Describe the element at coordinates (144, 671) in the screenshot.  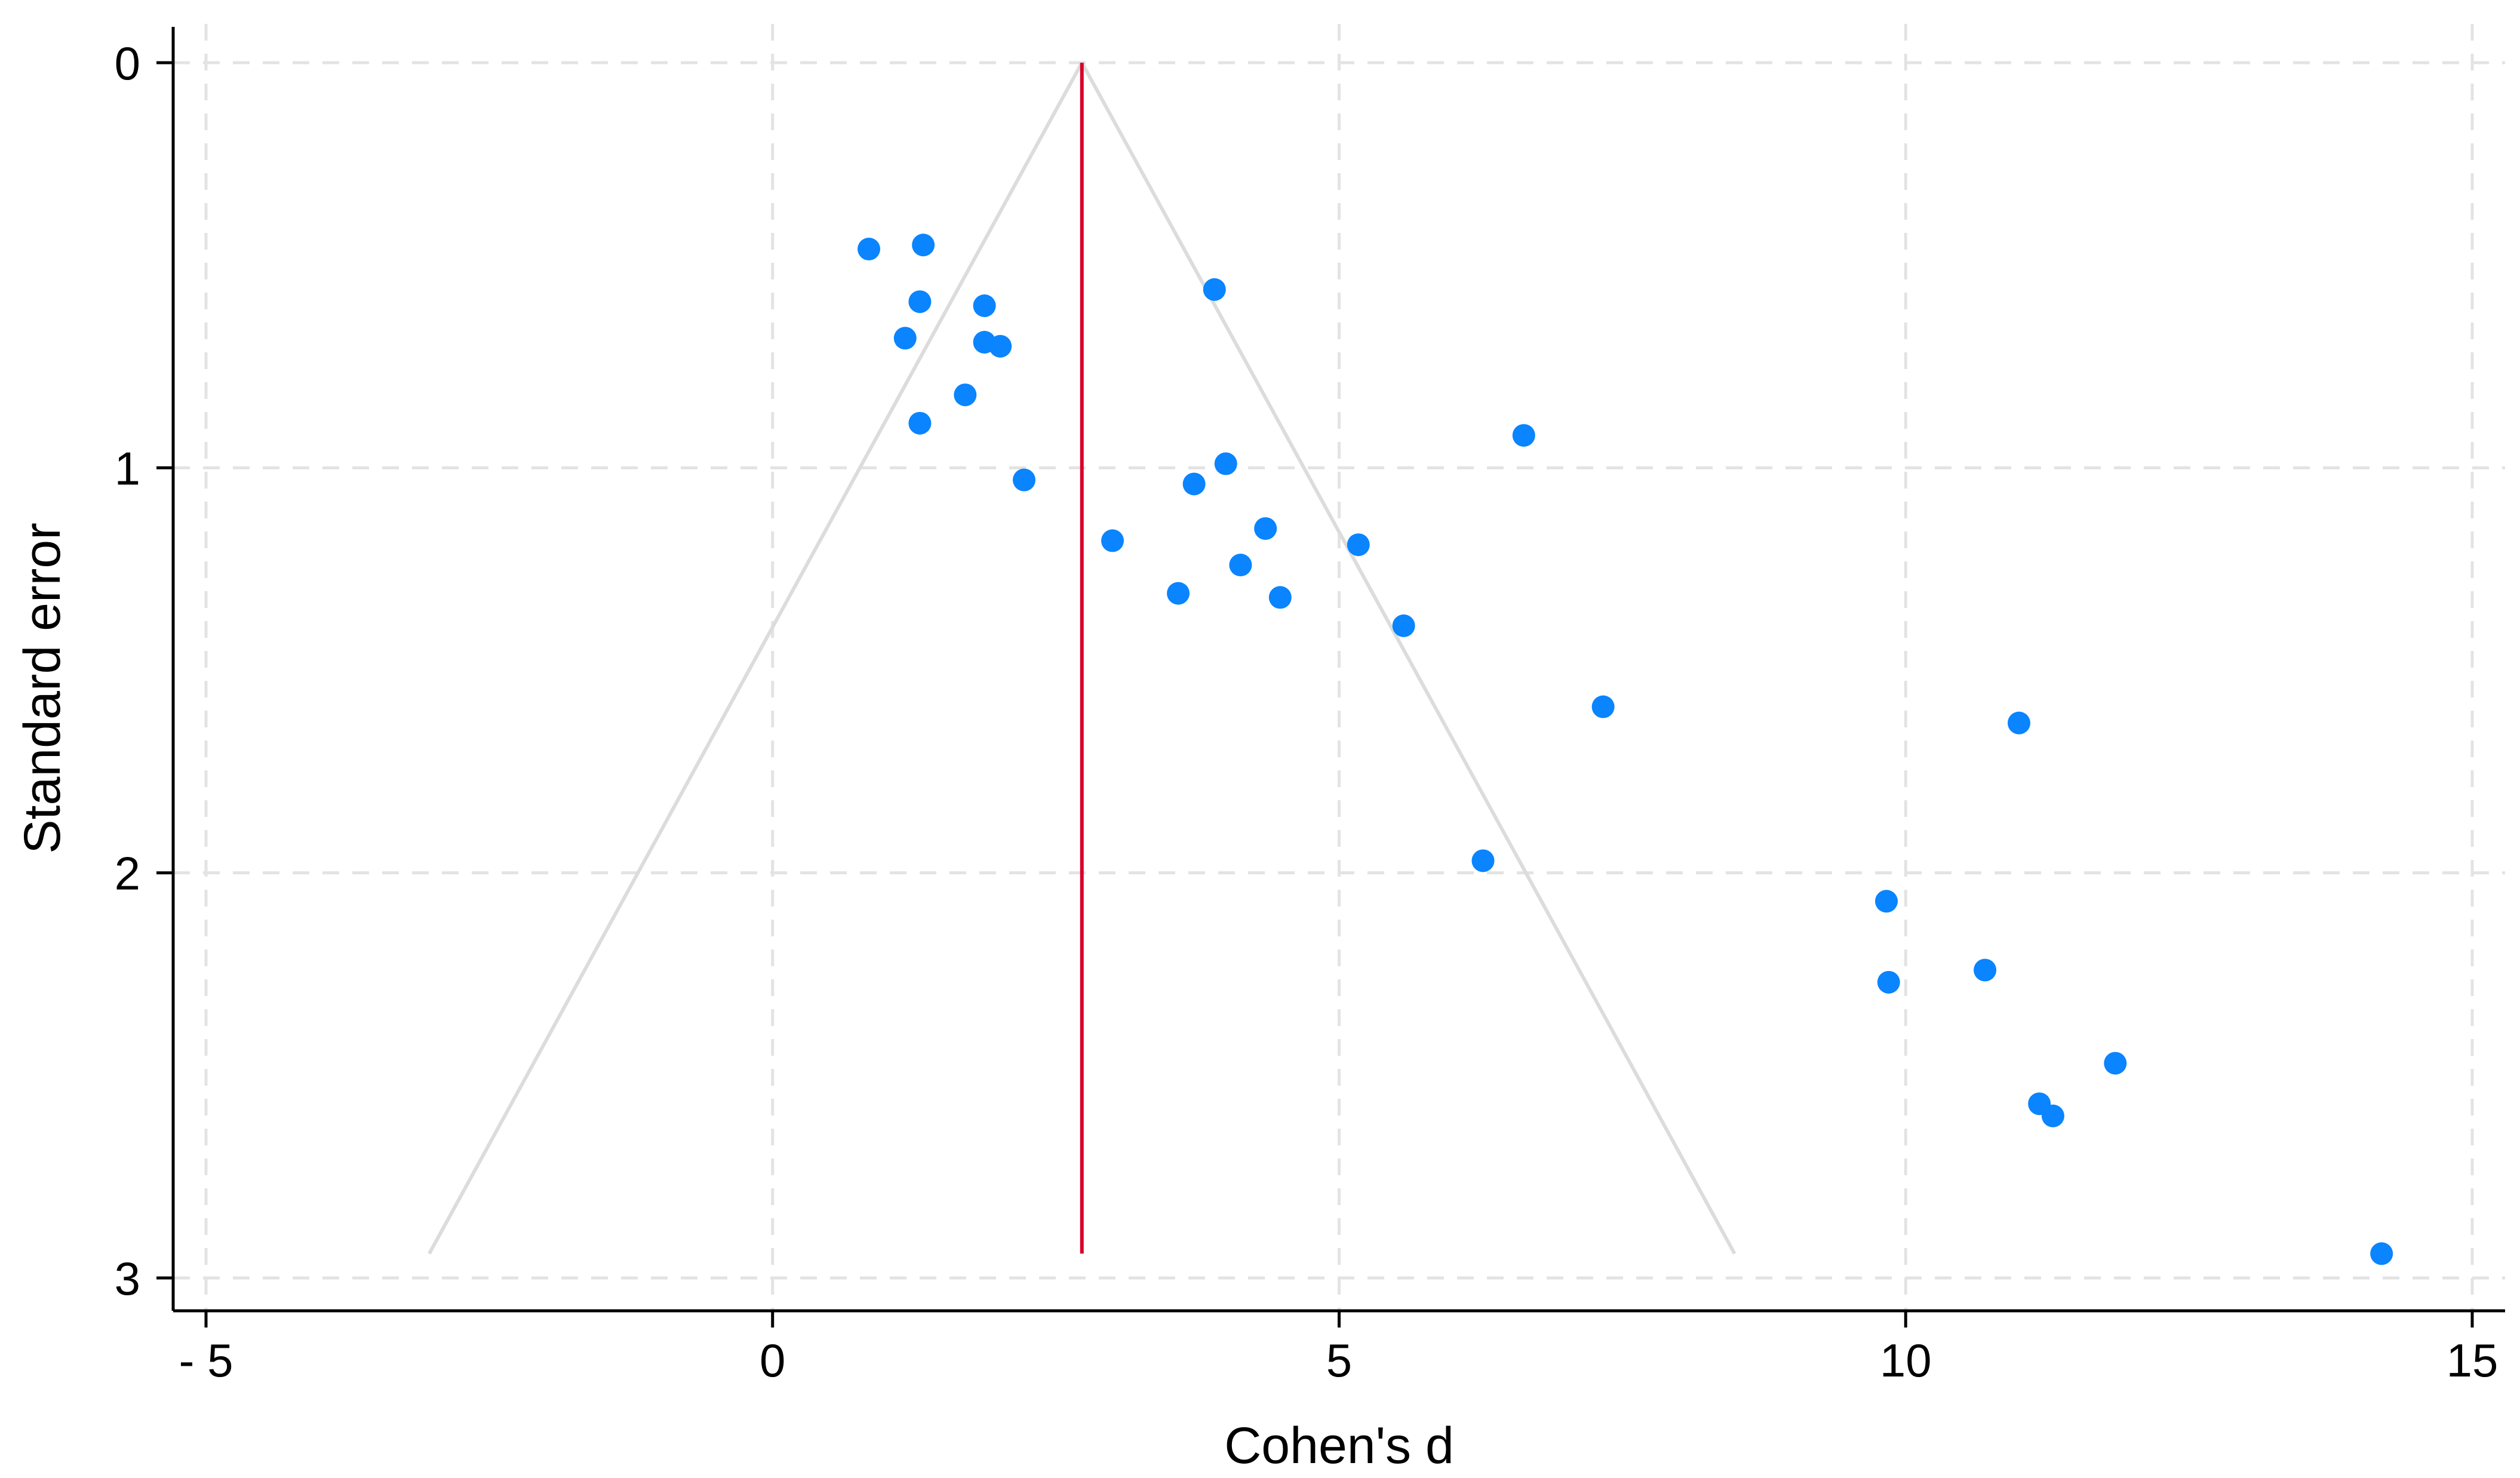
I see `y-axis-ticks: 0 1 2 3` at that location.